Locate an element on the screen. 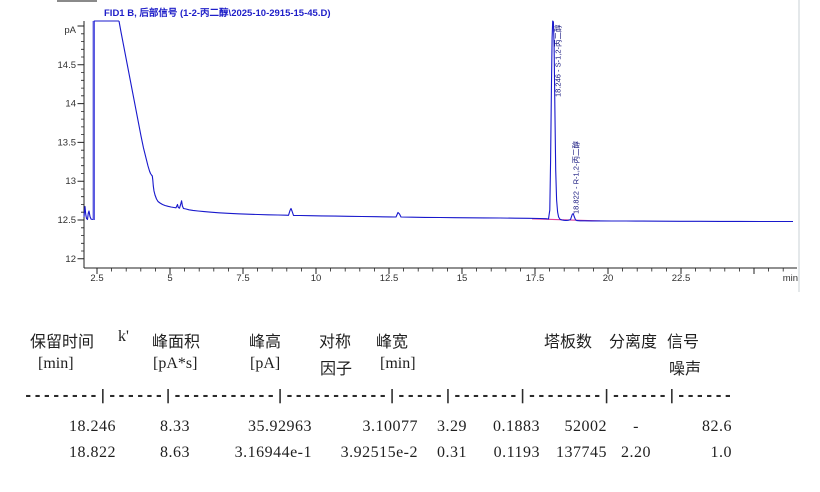 The image size is (820, 492). col-header-resolution: 分离度 is located at coordinates (633, 342).